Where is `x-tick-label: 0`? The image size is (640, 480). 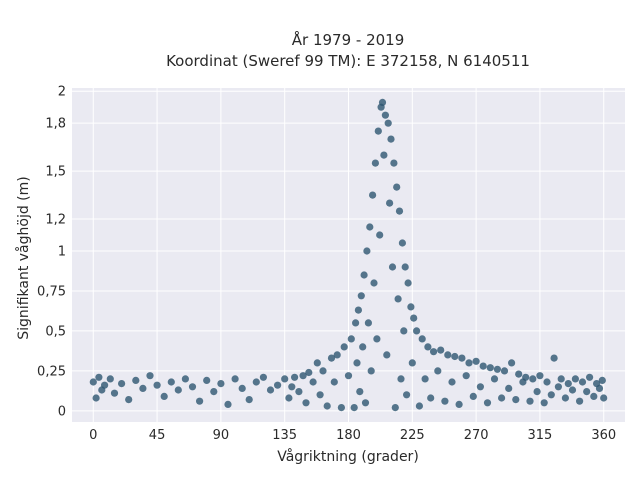 x-tick-label: 0 is located at coordinates (93, 435).